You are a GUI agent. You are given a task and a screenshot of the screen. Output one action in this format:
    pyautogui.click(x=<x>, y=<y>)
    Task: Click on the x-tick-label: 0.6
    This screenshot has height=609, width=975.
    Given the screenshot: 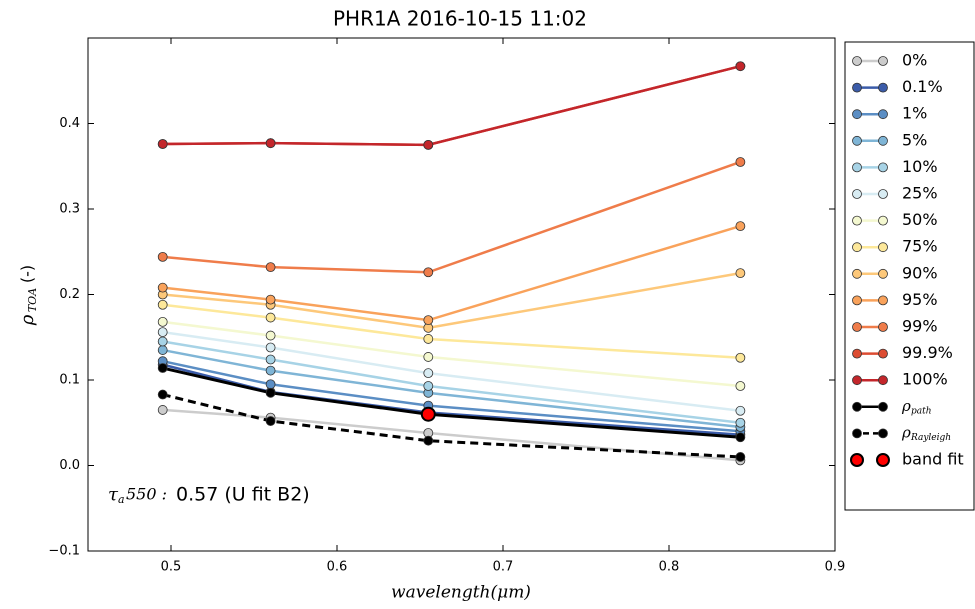 What is the action you would take?
    pyautogui.click(x=337, y=567)
    